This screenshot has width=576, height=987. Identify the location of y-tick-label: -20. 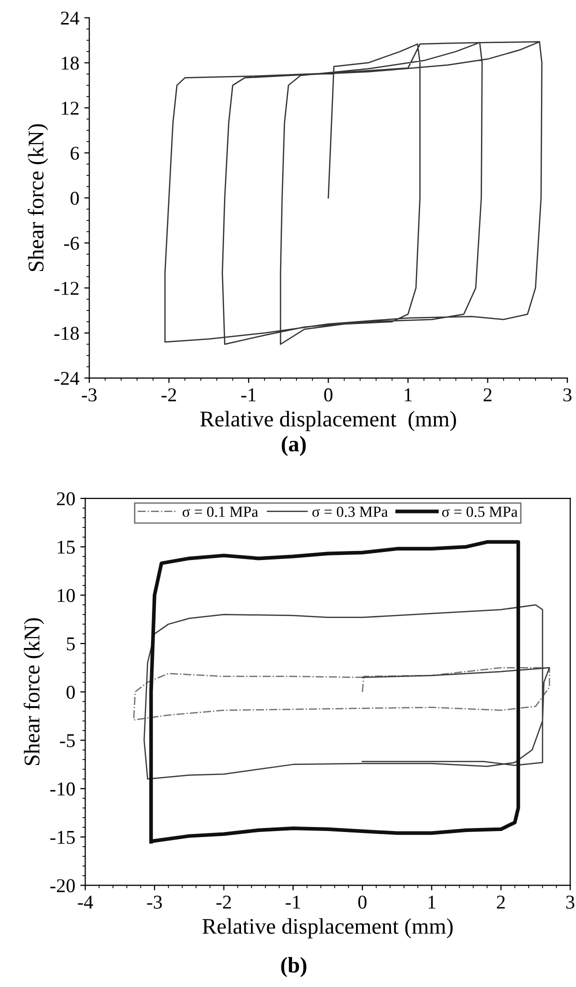
(62, 885).